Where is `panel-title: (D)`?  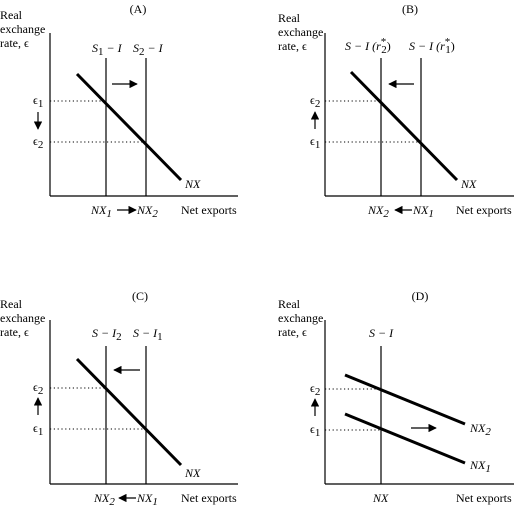 panel-title: (D) is located at coordinates (420, 296).